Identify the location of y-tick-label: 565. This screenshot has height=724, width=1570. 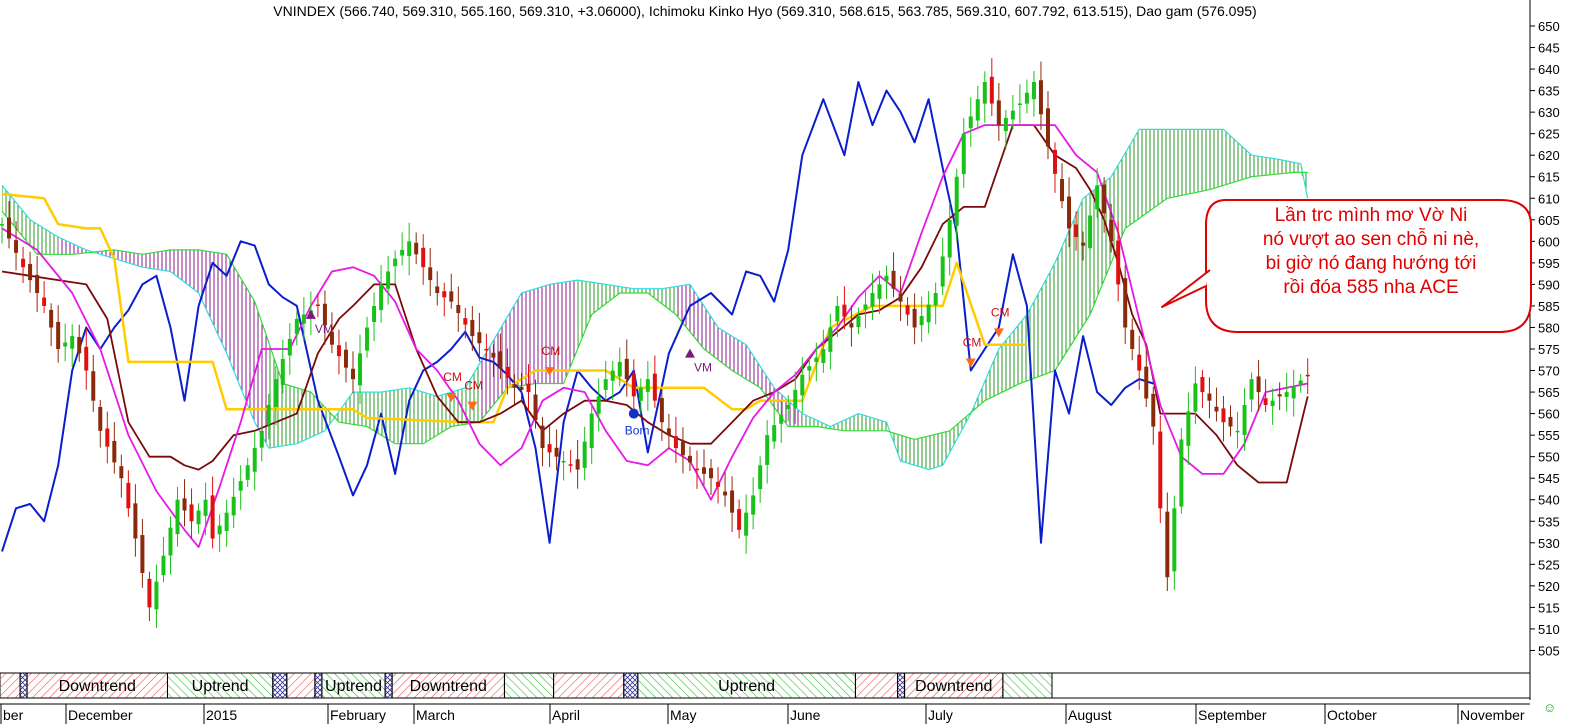
(1549, 392).